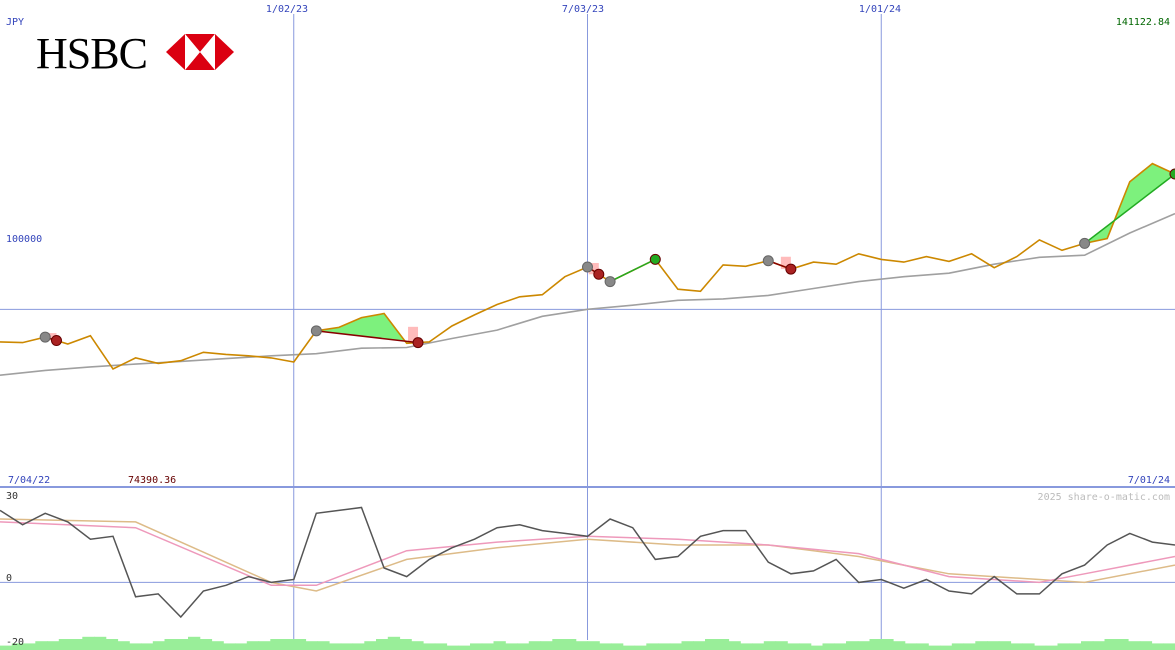 This screenshot has height=650, width=1175. What do you see at coordinates (880, 9) in the screenshot?
I see `x-tick-label: 1/01/24` at bounding box center [880, 9].